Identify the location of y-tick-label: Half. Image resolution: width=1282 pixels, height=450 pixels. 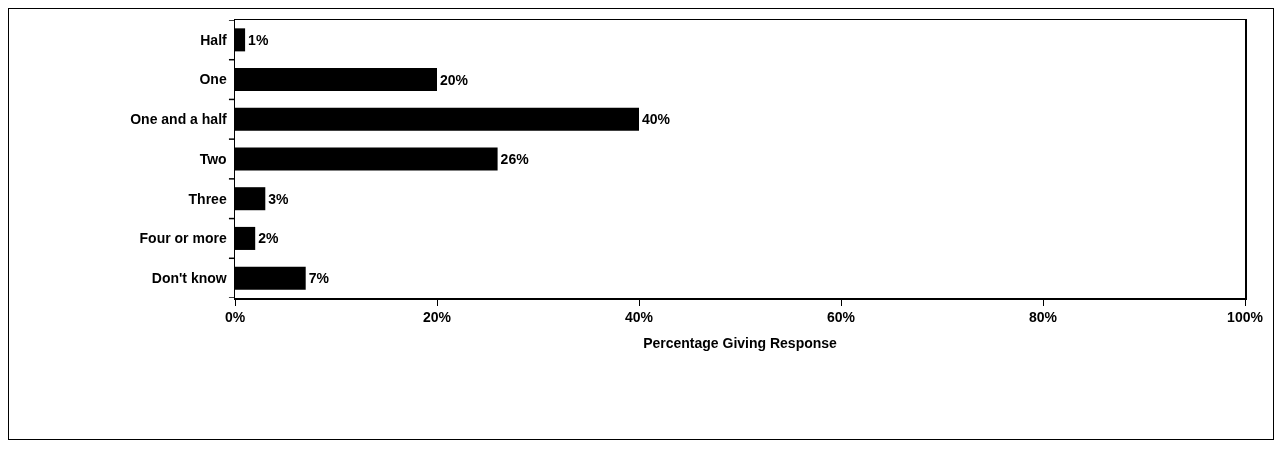
(214, 39).